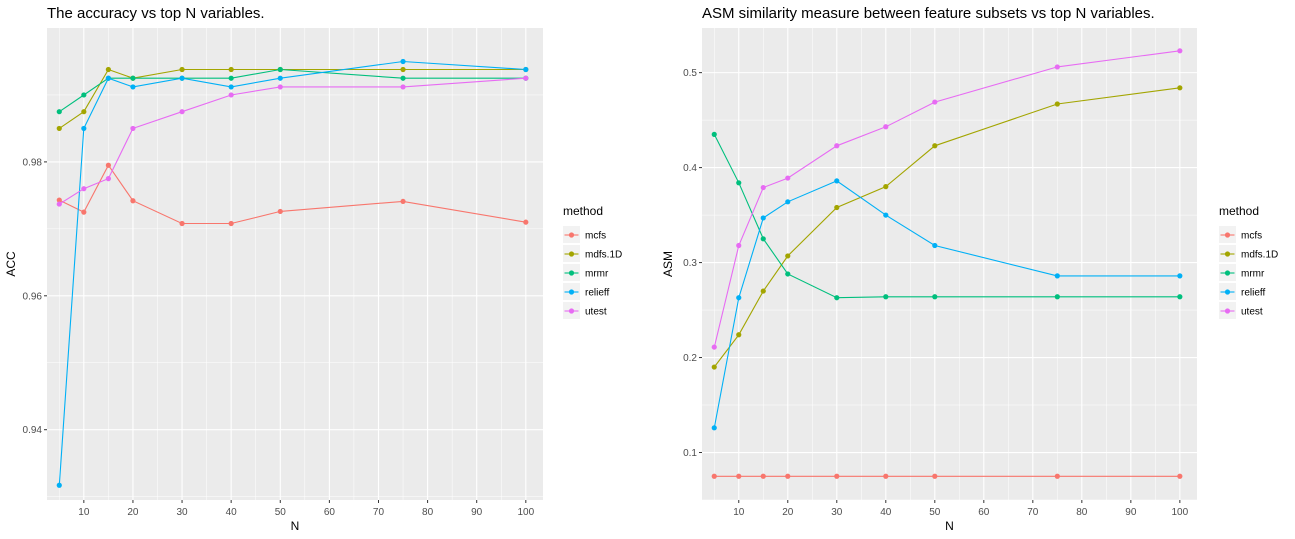 This screenshot has height=539, width=1295. Describe the element at coordinates (33, 430) in the screenshot. I see `y-tick-label: 0.94` at that location.